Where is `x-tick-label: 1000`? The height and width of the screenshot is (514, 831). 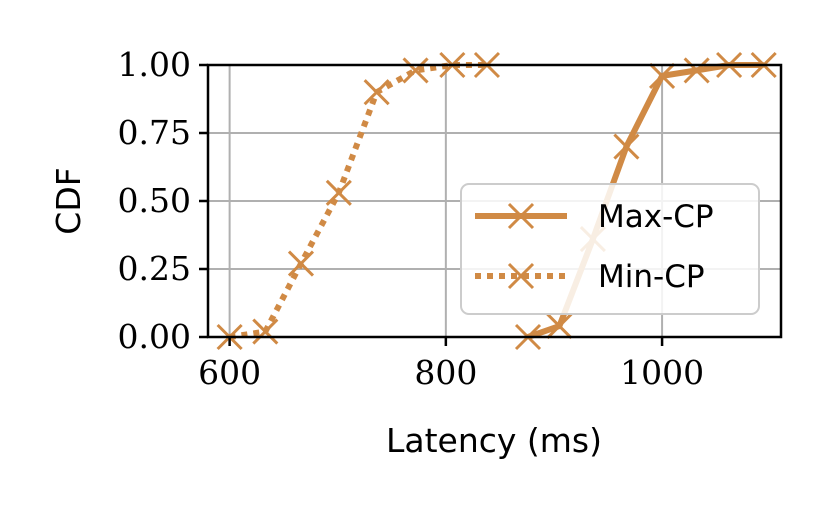
x-tick-label: 1000 is located at coordinates (662, 372).